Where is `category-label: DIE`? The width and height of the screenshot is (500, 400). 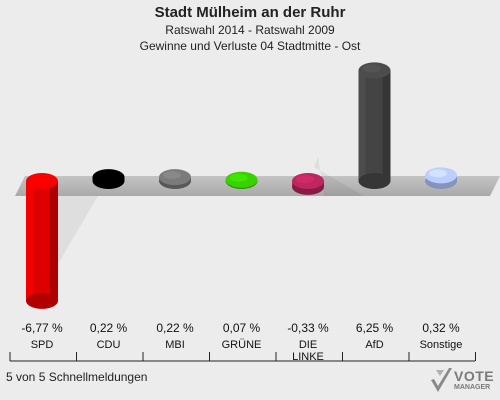 category-label: DIE is located at coordinates (308, 345).